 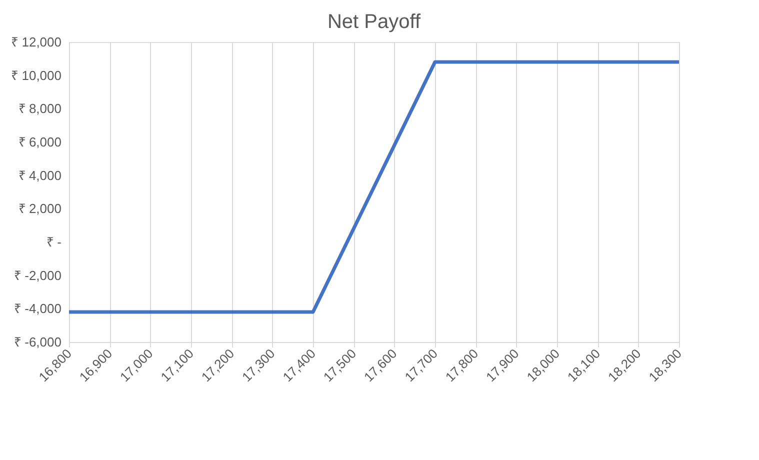 I want to click on y-tick-label: ₹ 2,000, so click(x=40, y=208).